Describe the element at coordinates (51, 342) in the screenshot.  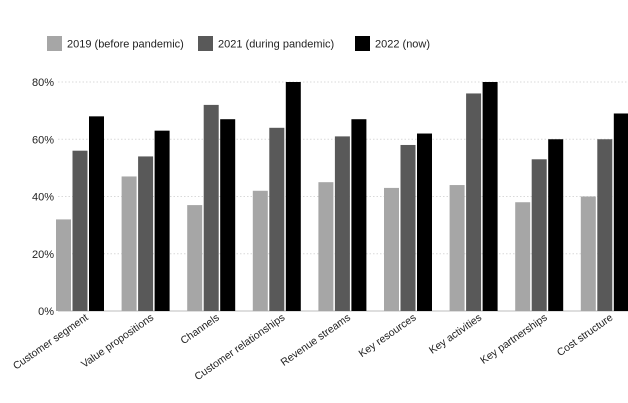
I see `x-tick-label: Customer segment` at that location.